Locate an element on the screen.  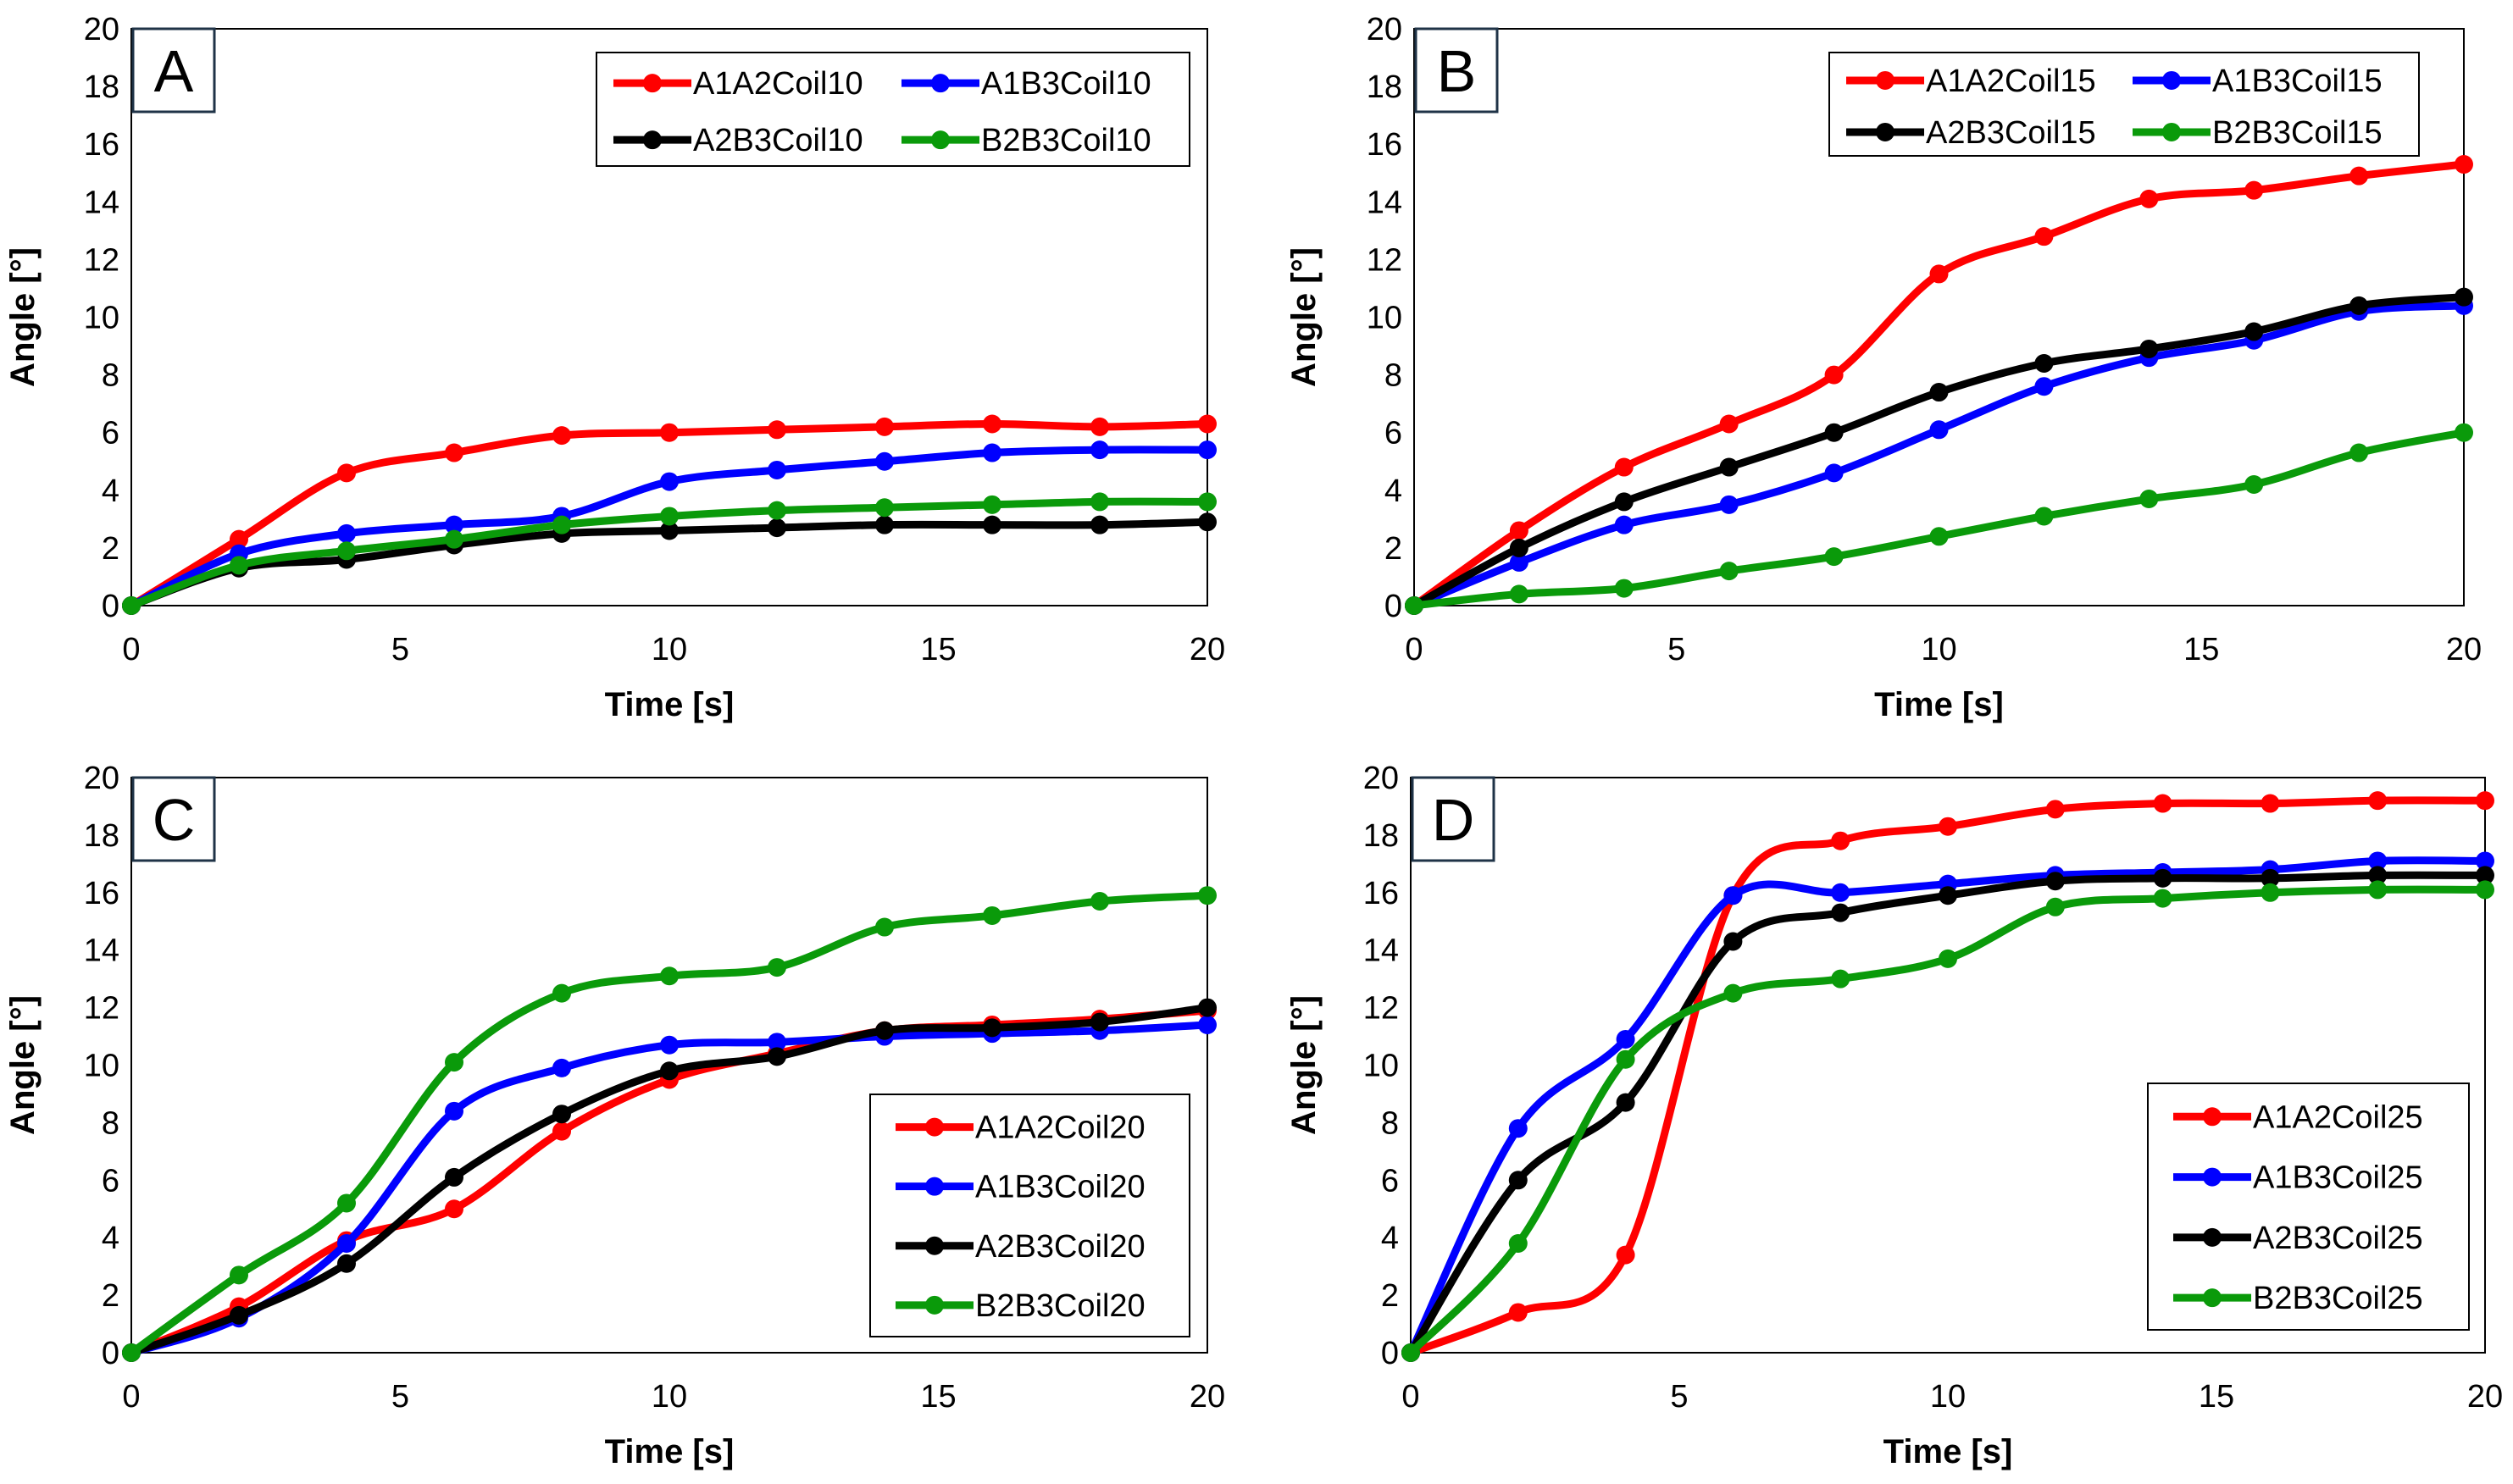
panel-label: C is located at coordinates (174, 820).